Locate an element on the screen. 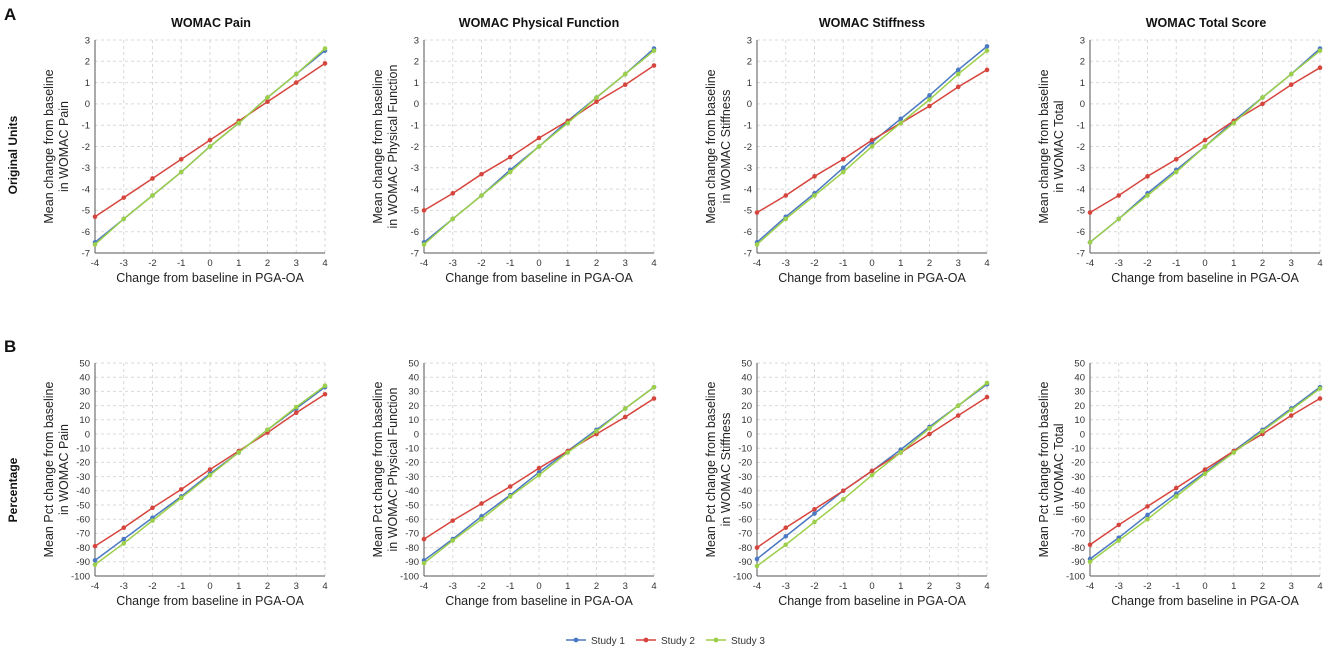 The image size is (1336, 650). y-tick-label: -2 is located at coordinates (748, 147).